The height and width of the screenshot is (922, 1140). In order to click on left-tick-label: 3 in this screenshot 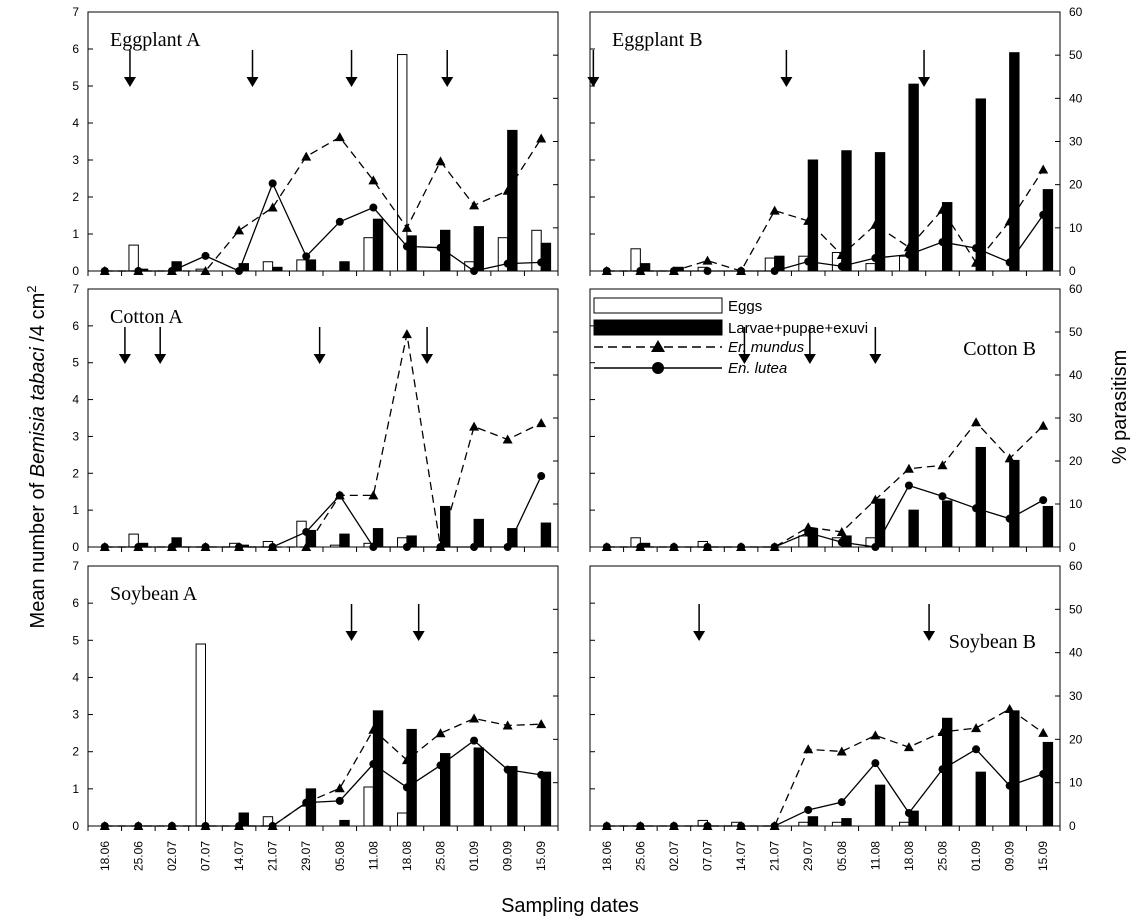, I will do `click(75, 160)`.